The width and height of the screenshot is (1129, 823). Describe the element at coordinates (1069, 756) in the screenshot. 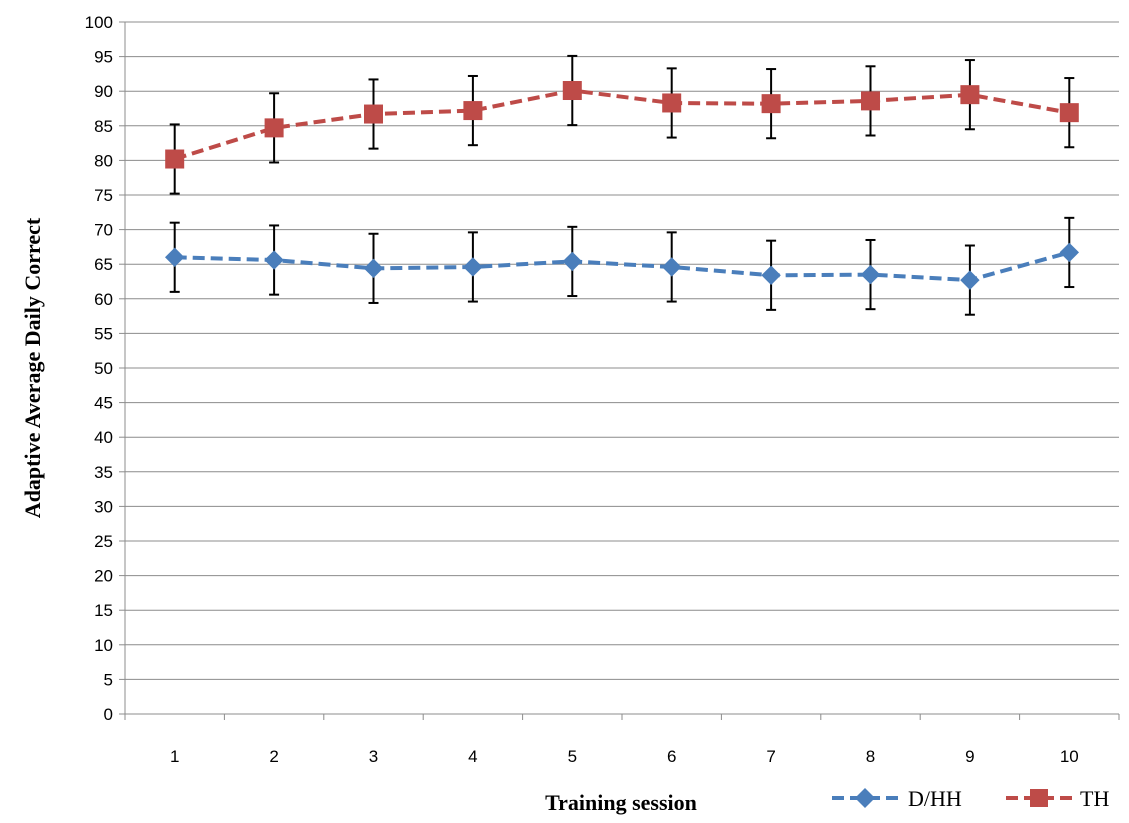

I see `x-tick-label-10: 10` at that location.